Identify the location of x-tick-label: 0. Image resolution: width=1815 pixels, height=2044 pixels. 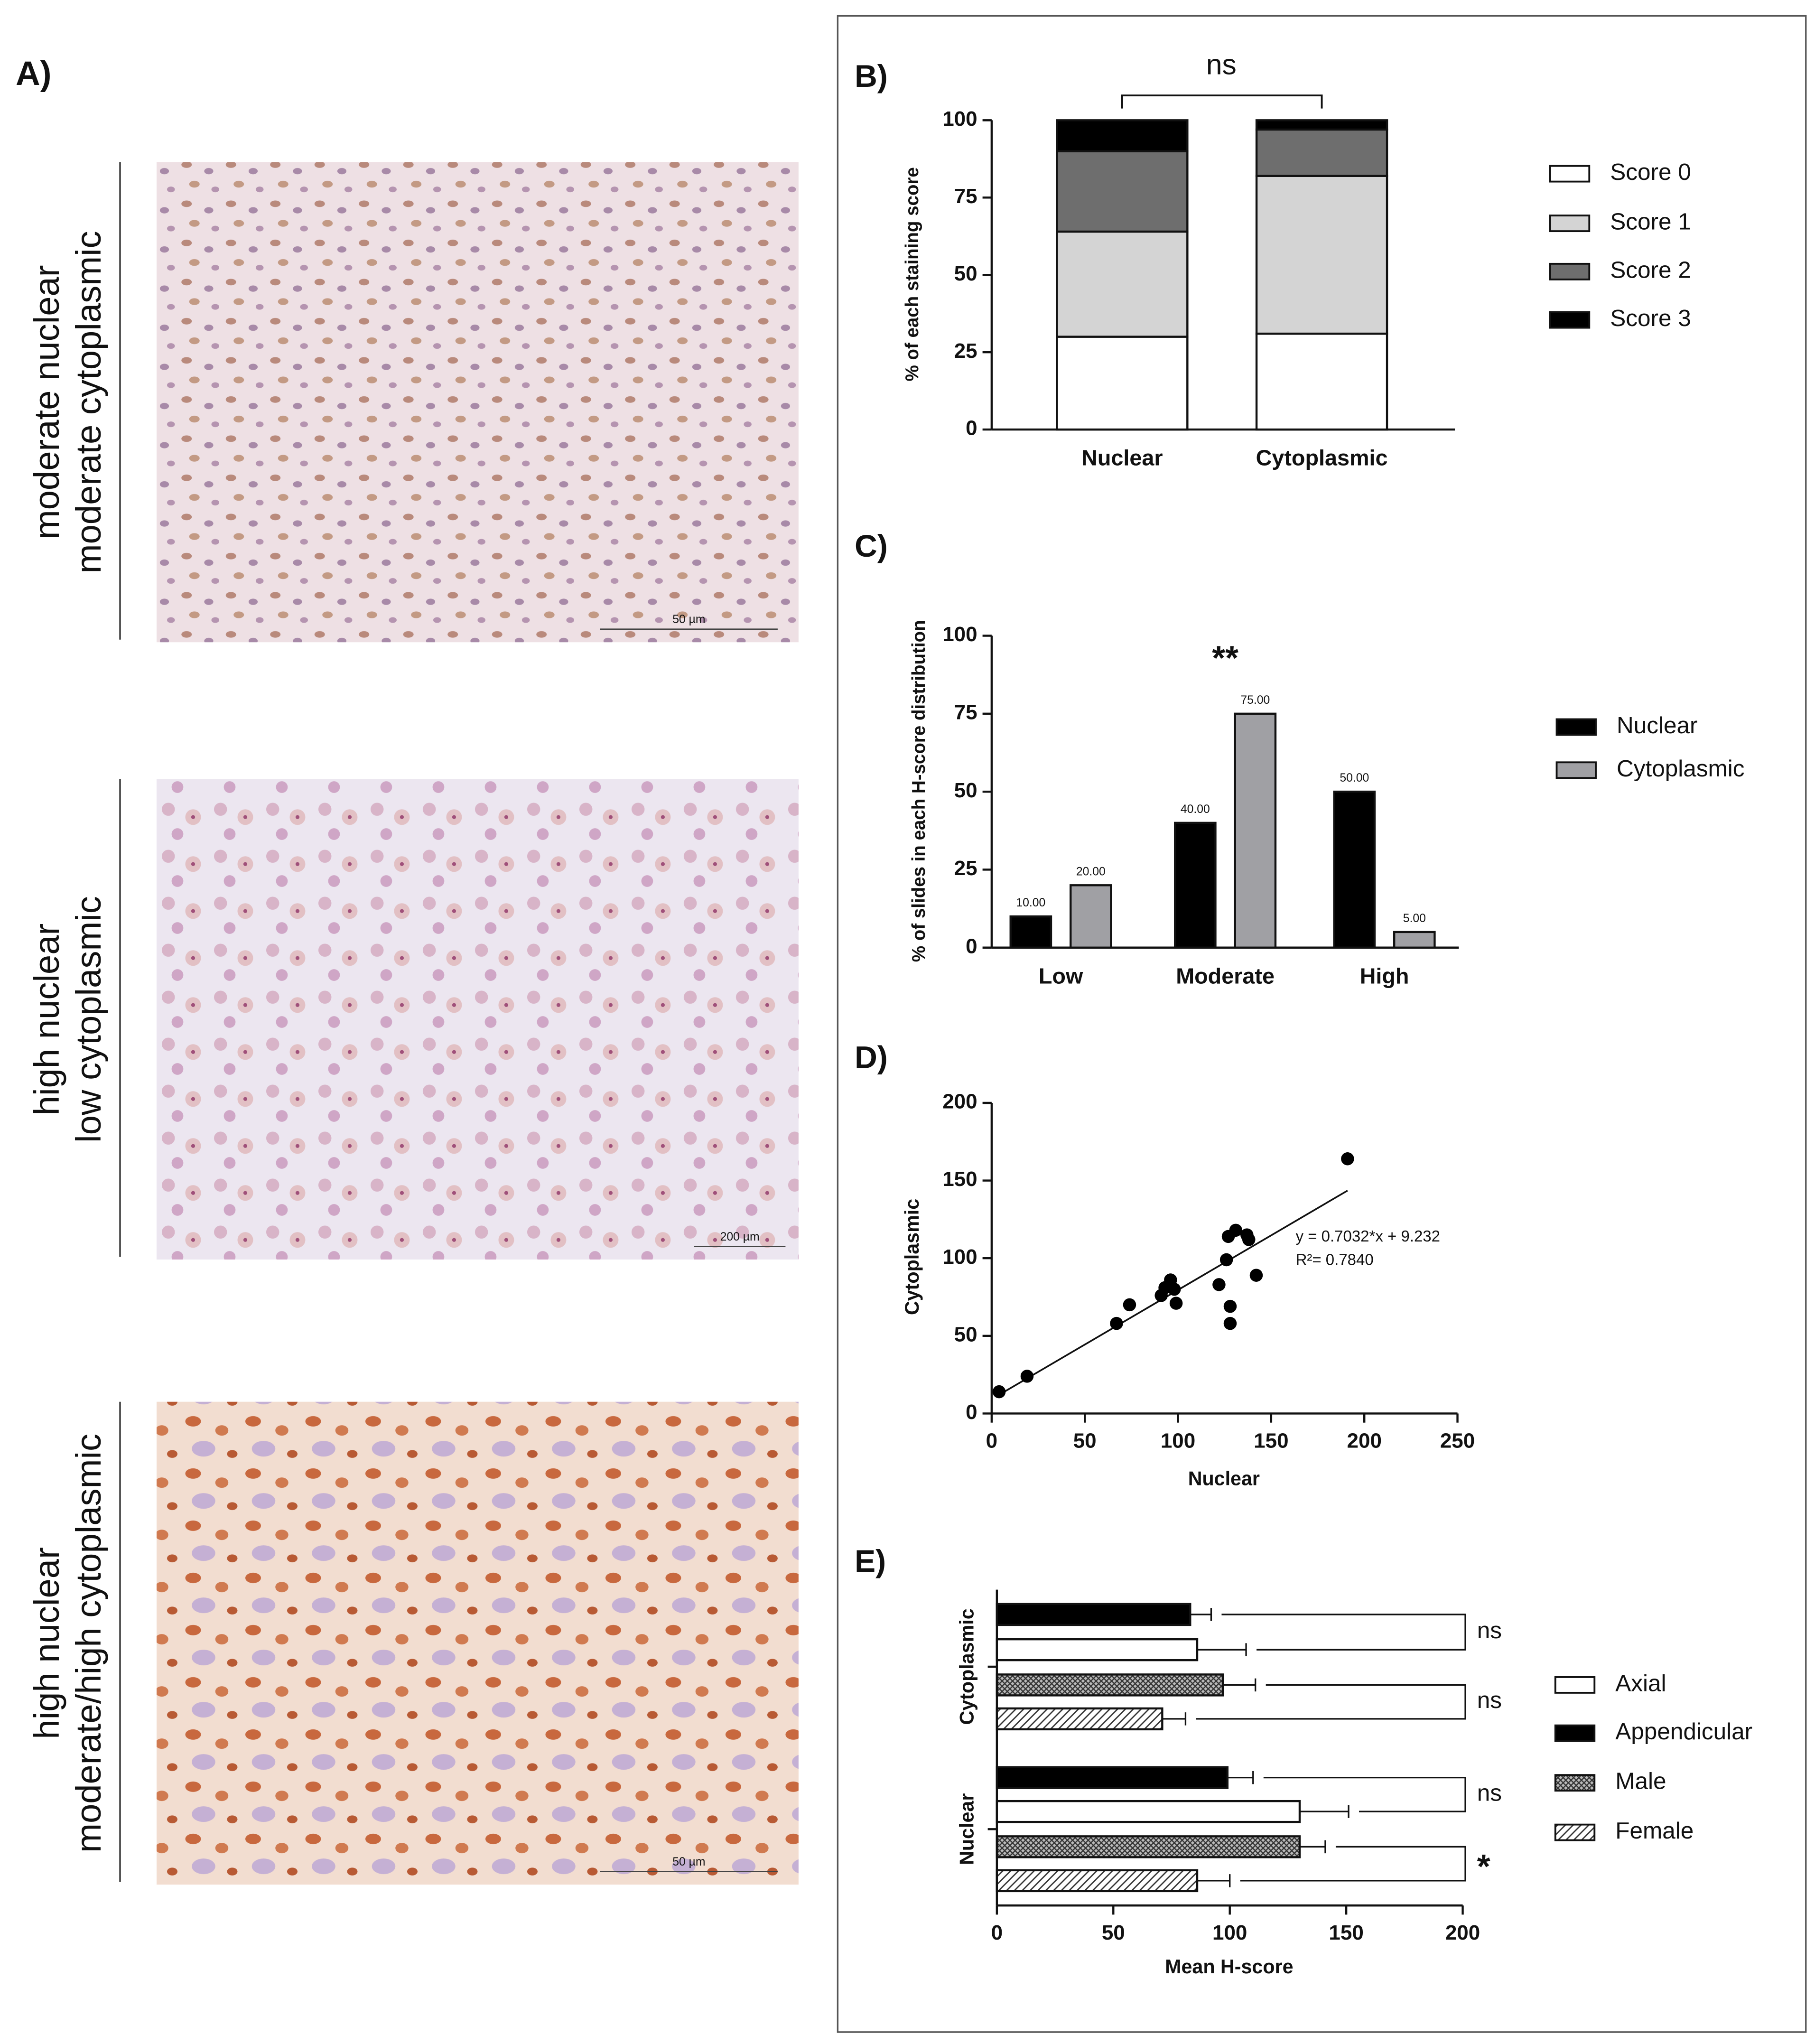
(991, 1441).